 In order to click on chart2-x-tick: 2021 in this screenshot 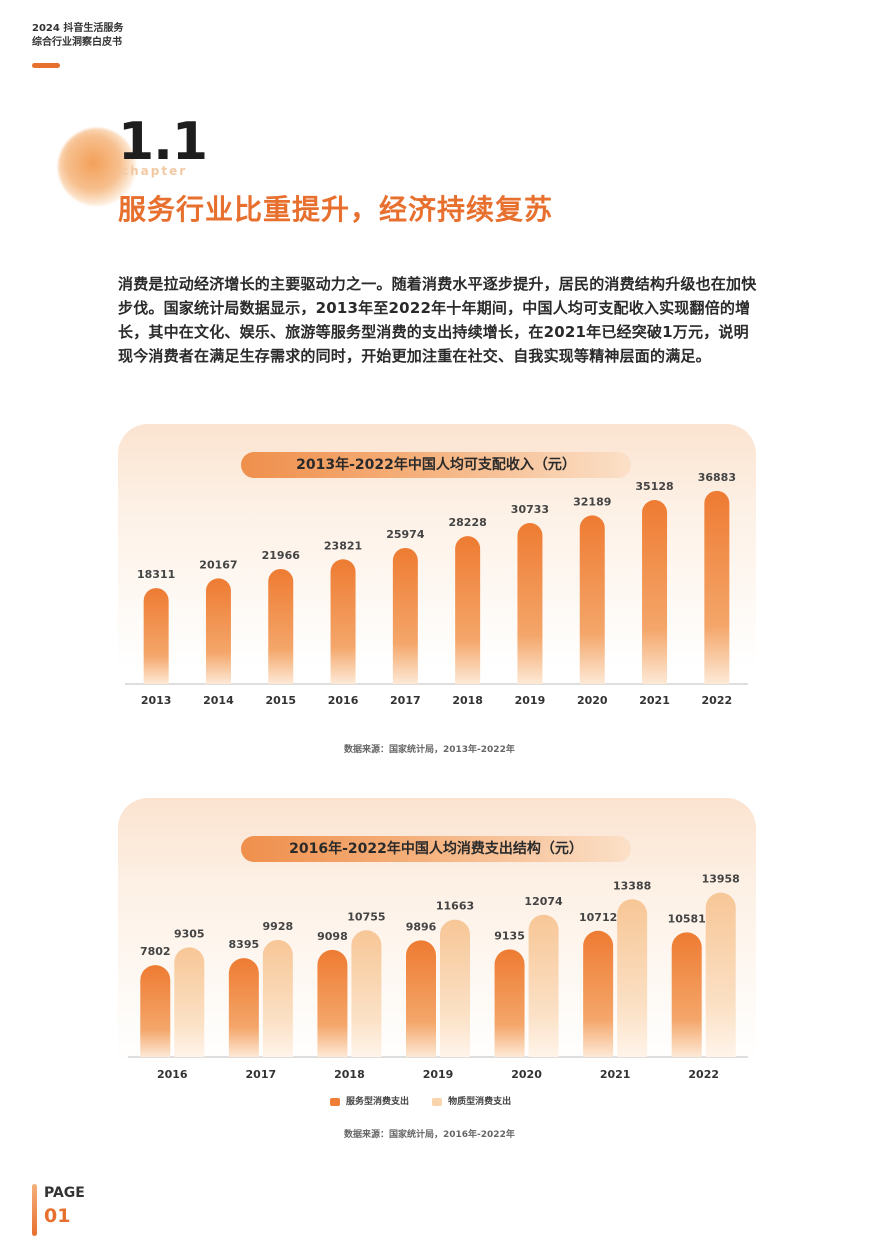, I will do `click(615, 1074)`.